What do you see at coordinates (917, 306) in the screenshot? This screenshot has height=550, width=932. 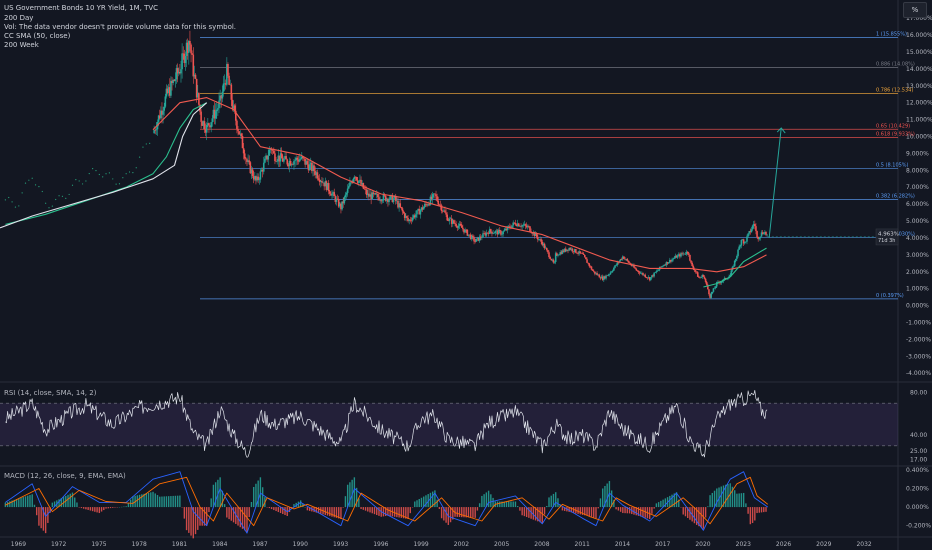 I see `price-axis-tick: 0.000%` at bounding box center [917, 306].